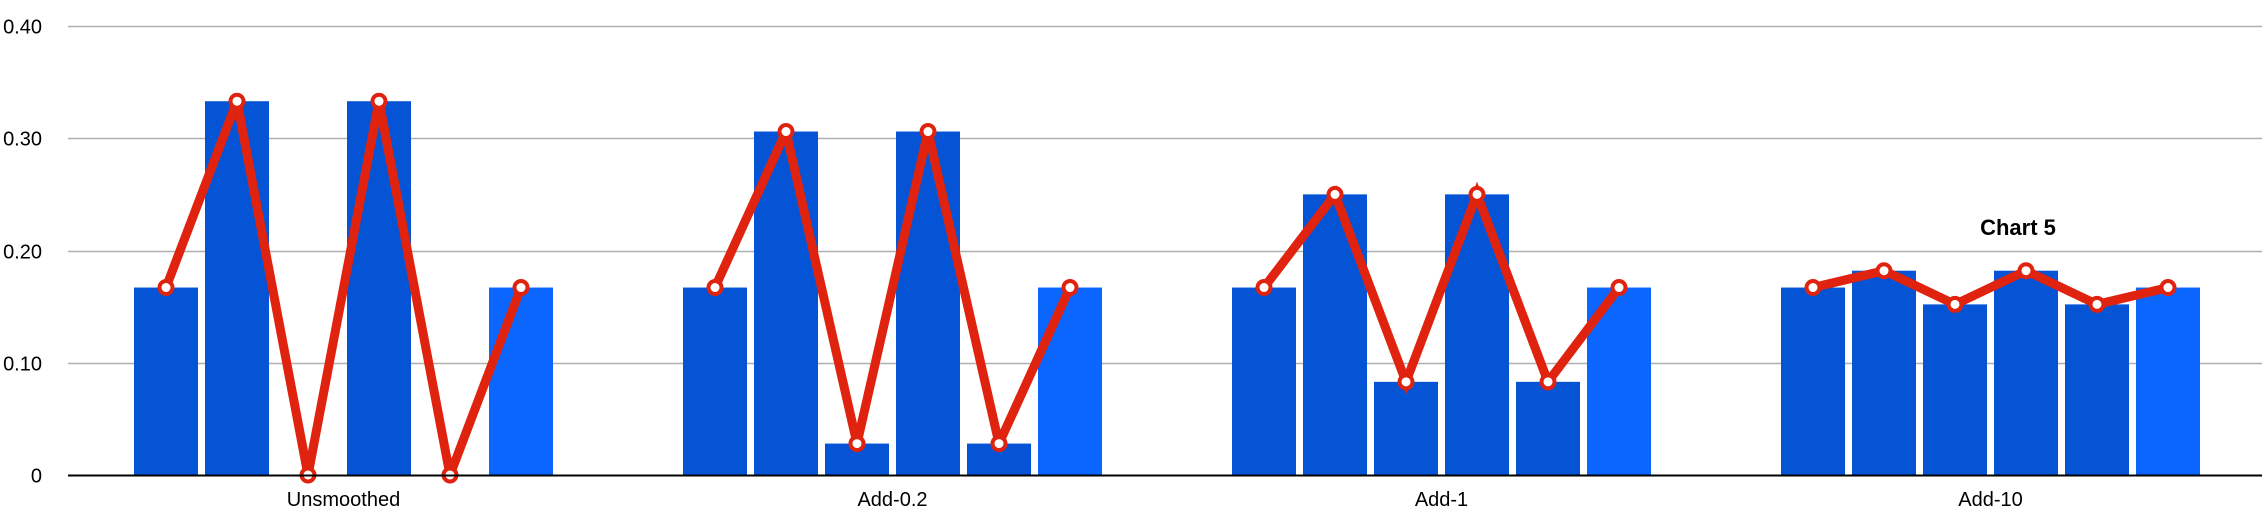  What do you see at coordinates (1441, 500) in the screenshot?
I see `x-tick-label: Add-1` at bounding box center [1441, 500].